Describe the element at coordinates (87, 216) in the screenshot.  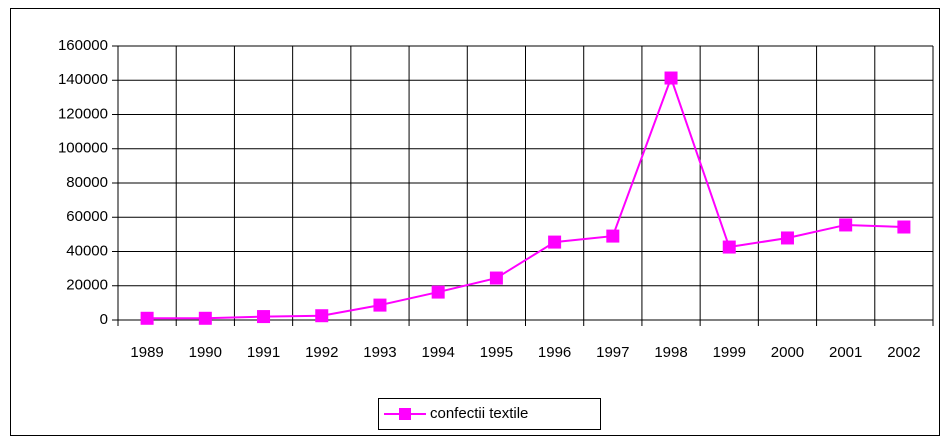
I see `y-tick-label: 60000` at that location.